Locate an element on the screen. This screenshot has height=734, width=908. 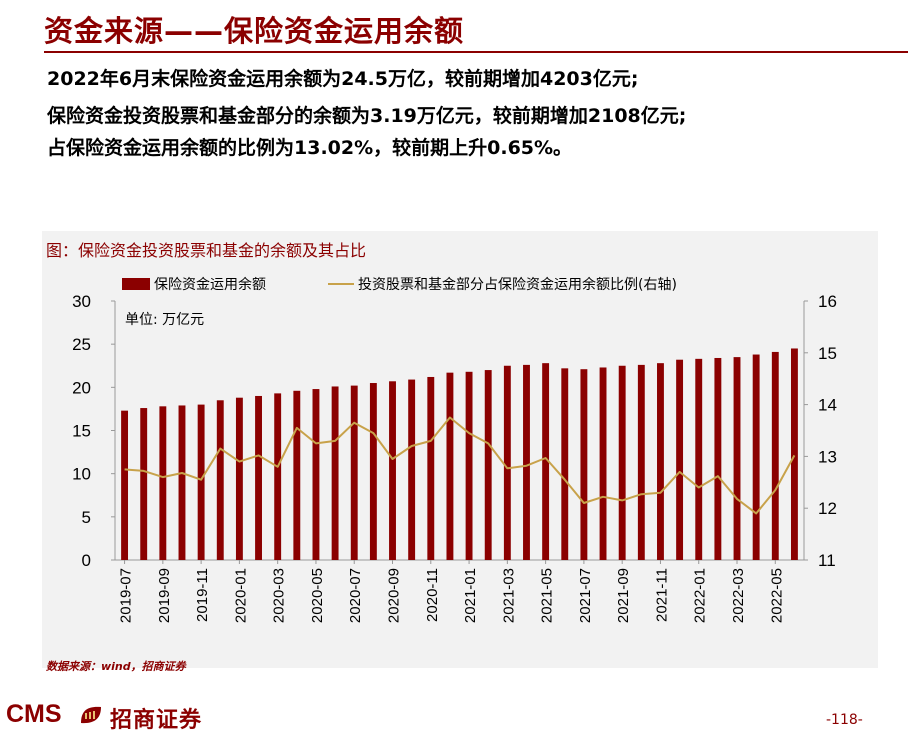
x-tick-label: 2022-01 is located at coordinates (700, 595).